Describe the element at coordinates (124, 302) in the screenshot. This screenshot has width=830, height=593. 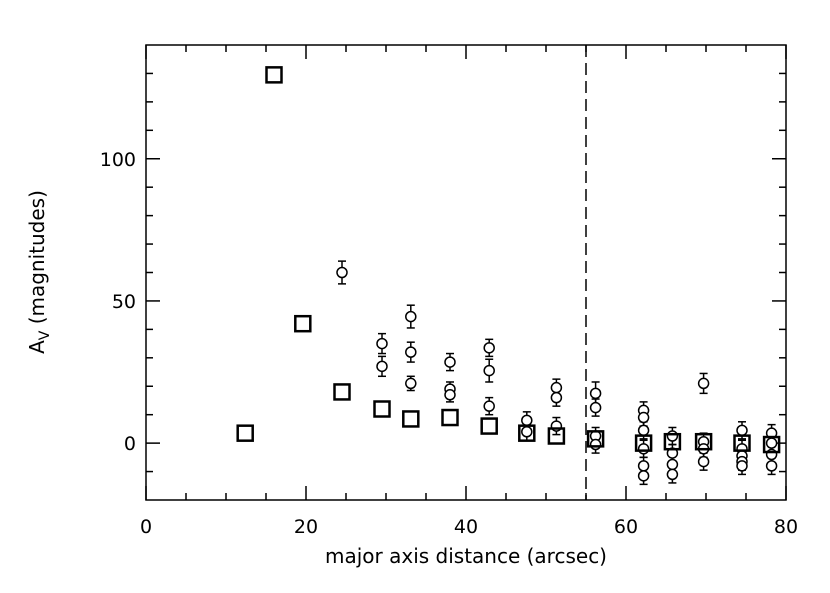
I see `y-tick-label: 50` at that location.